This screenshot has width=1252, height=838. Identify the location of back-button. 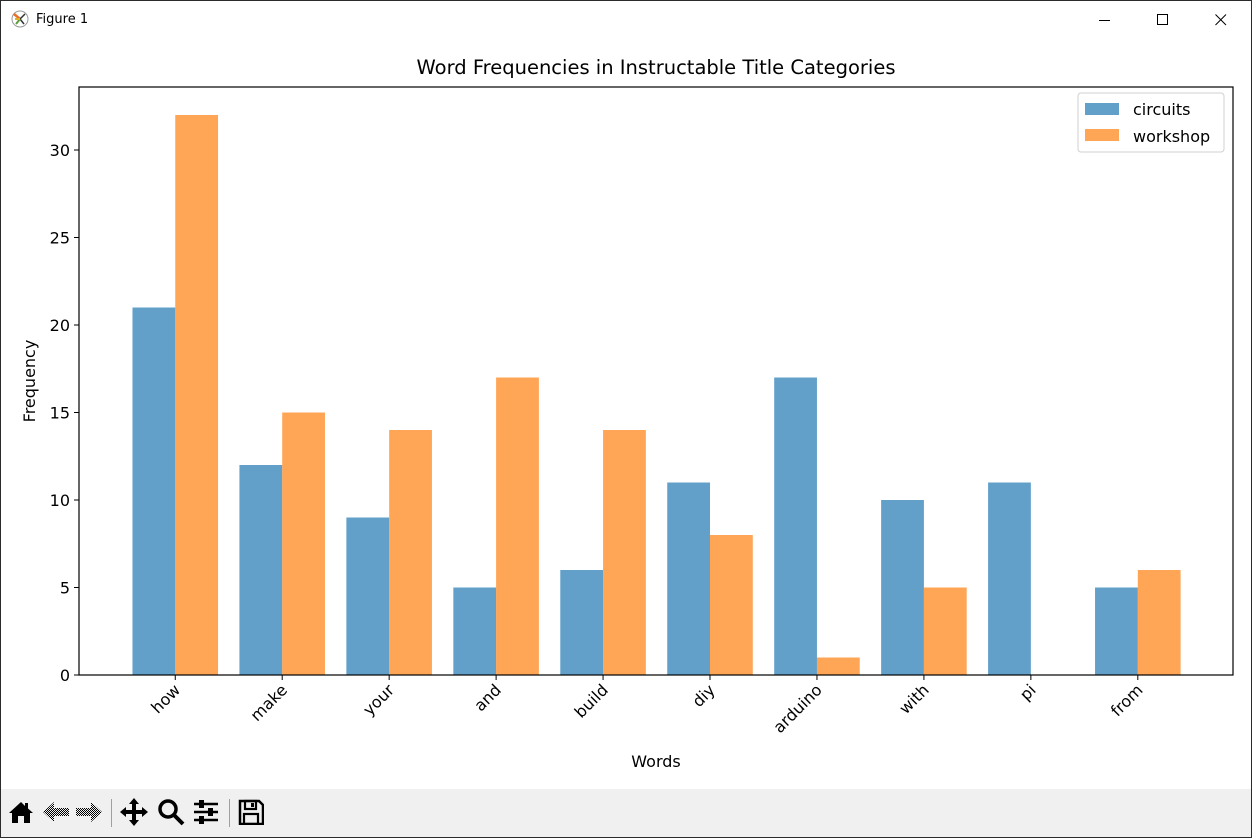
(56, 812).